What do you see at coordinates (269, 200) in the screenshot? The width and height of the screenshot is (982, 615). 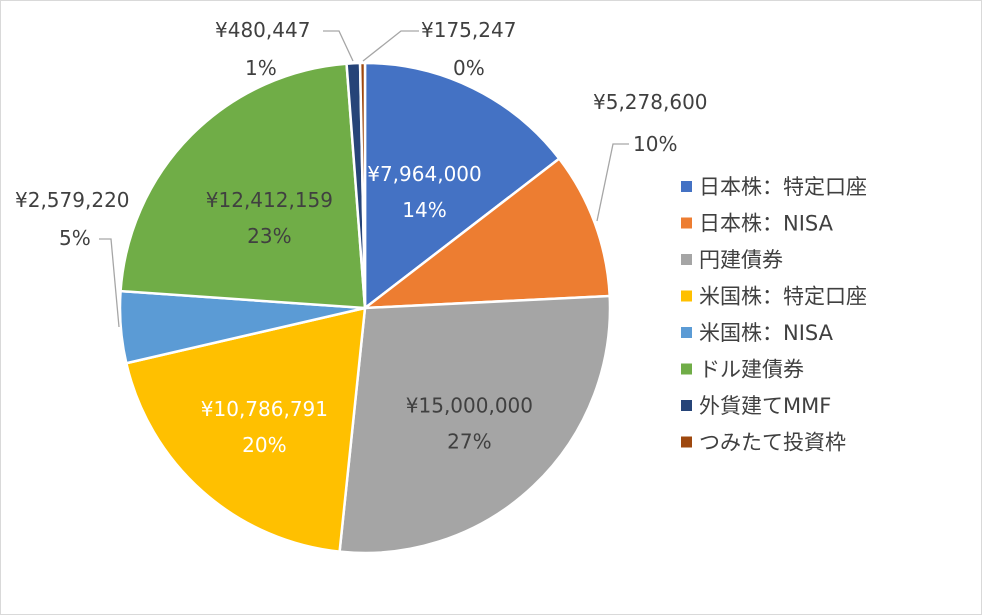 I see `slice-6-value-label: ¥12,412,159` at bounding box center [269, 200].